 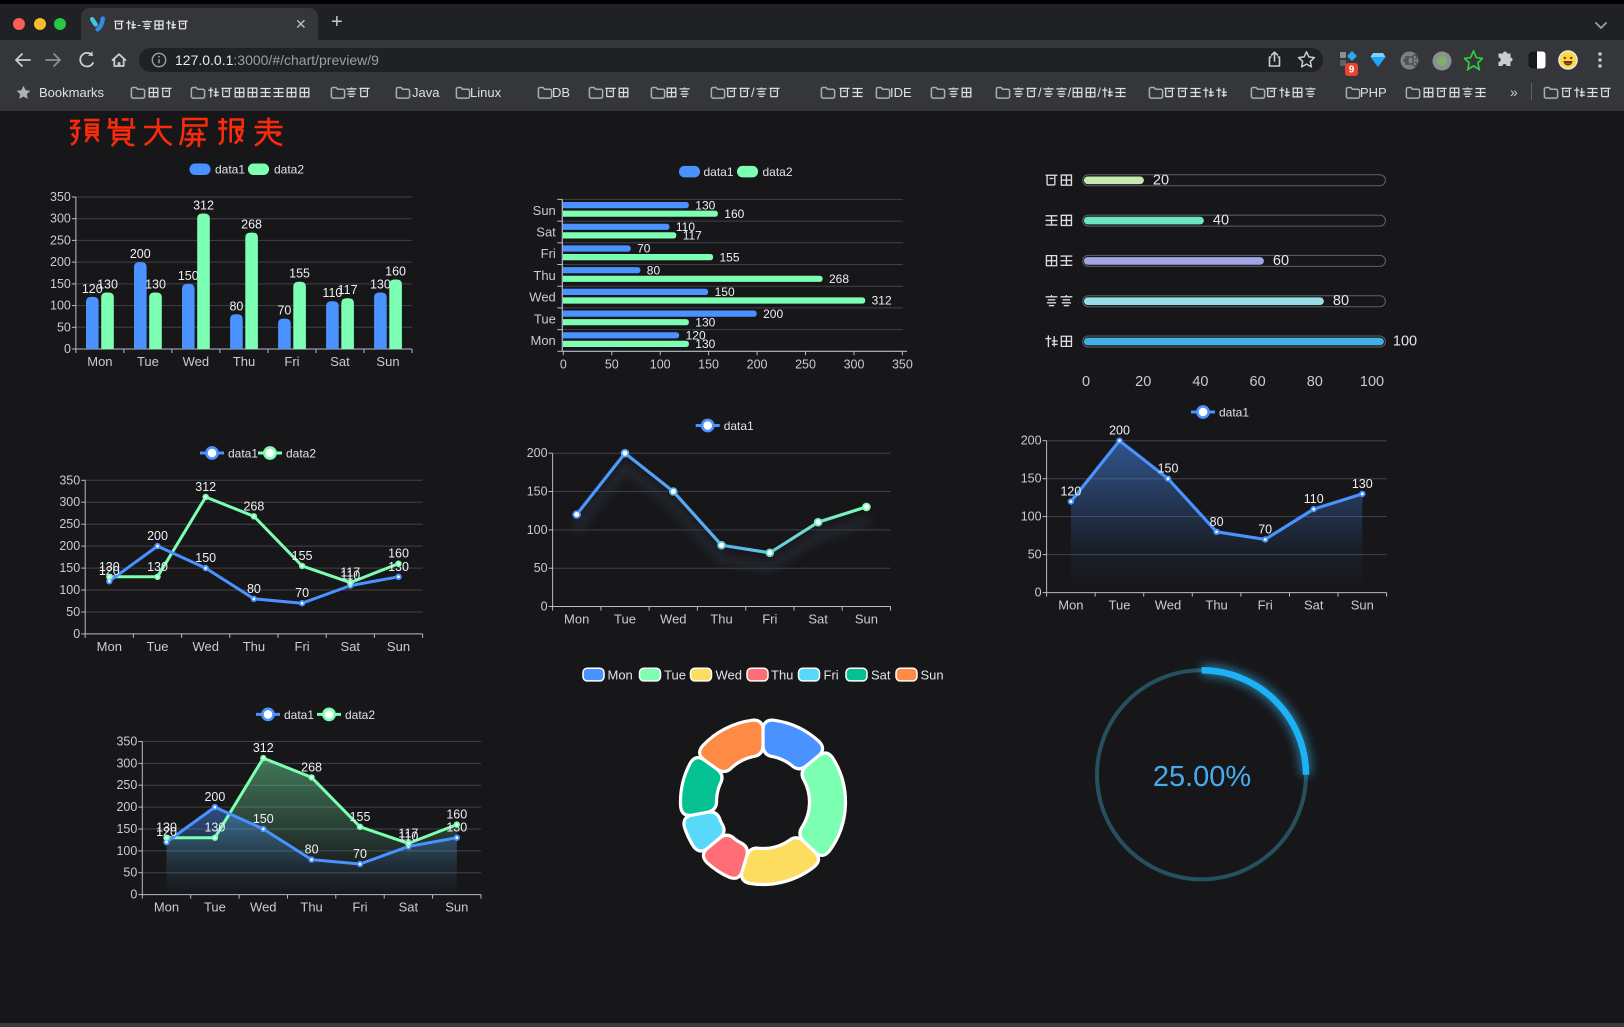 I want to click on svg-text: 300, so click(x=60, y=219).